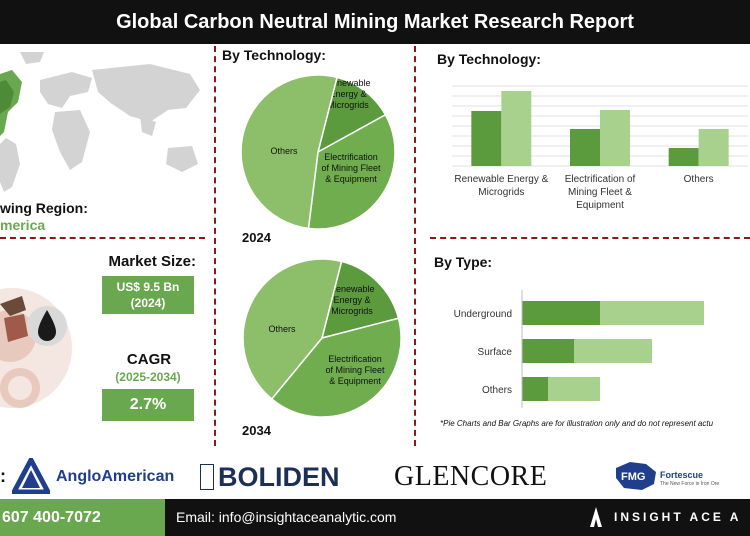  What do you see at coordinates (274, 55) in the screenshot?
I see `pie-section-label: By Technology:` at bounding box center [274, 55].